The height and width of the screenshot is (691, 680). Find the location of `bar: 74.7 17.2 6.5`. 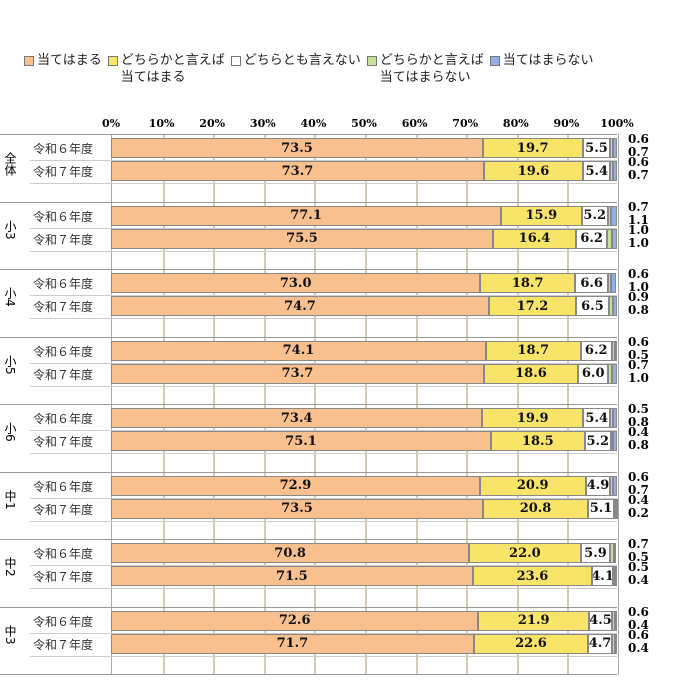

bar: 74.7 17.2 6.5 is located at coordinates (364, 306).